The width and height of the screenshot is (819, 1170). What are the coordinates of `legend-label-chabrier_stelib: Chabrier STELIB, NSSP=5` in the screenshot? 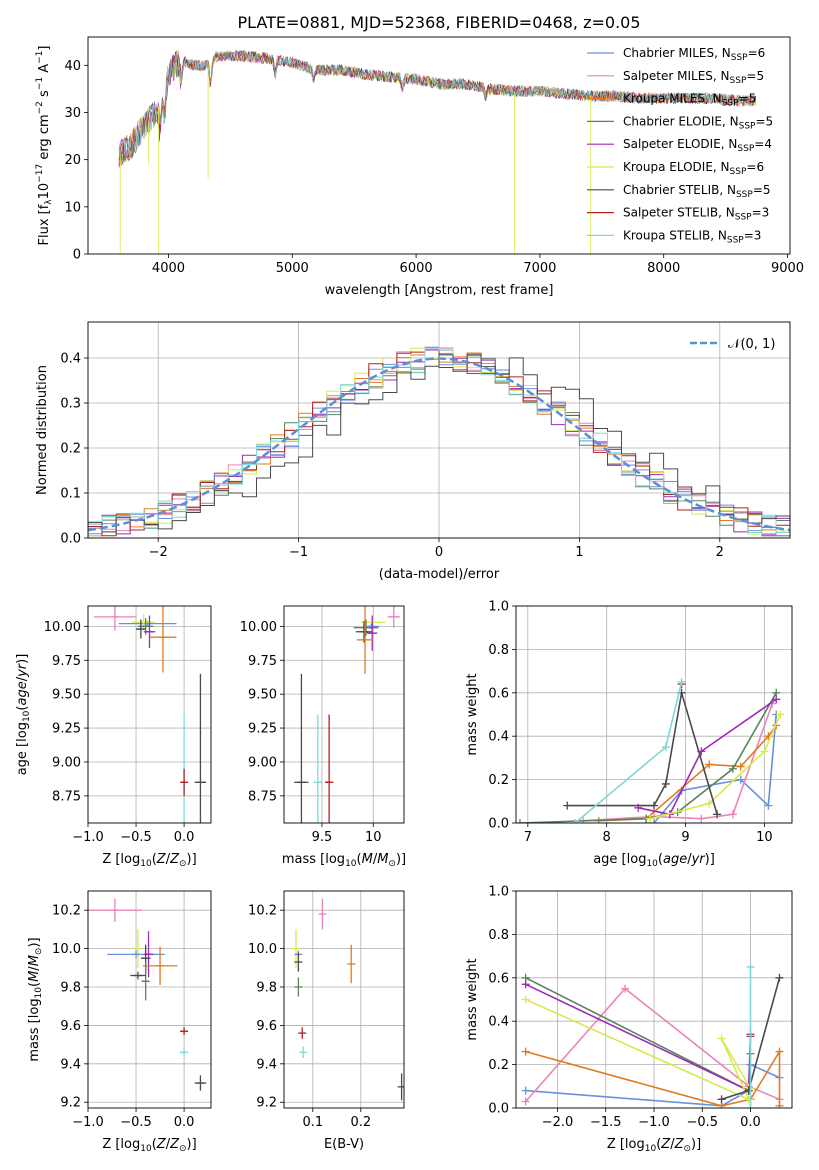 It's located at (697, 191).